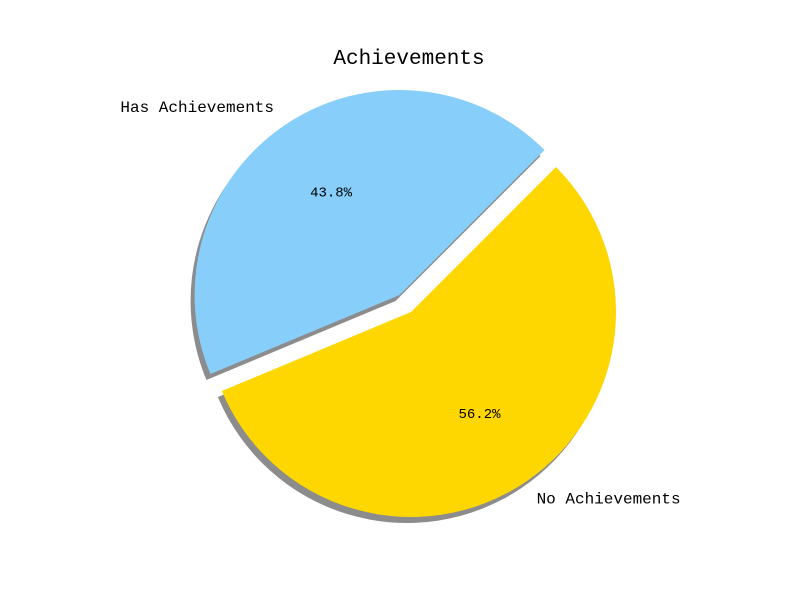 The height and width of the screenshot is (600, 800). Describe the element at coordinates (331, 194) in the screenshot. I see `slice-percent-has-achievements: 43.8%` at that location.